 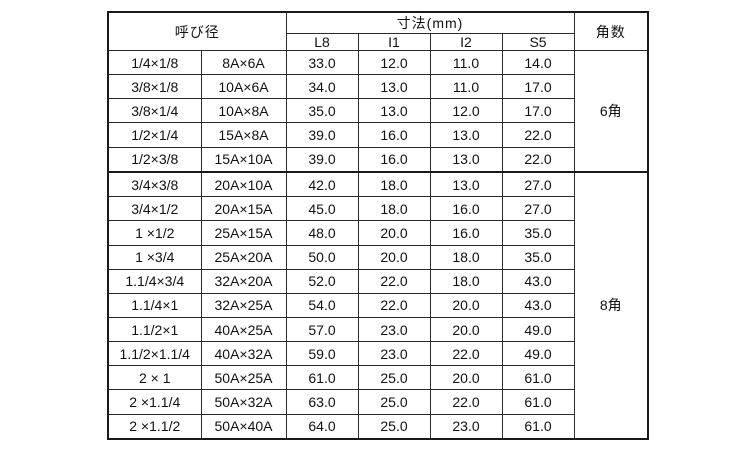 I want to click on cell-L8: 34.0, so click(x=322, y=87).